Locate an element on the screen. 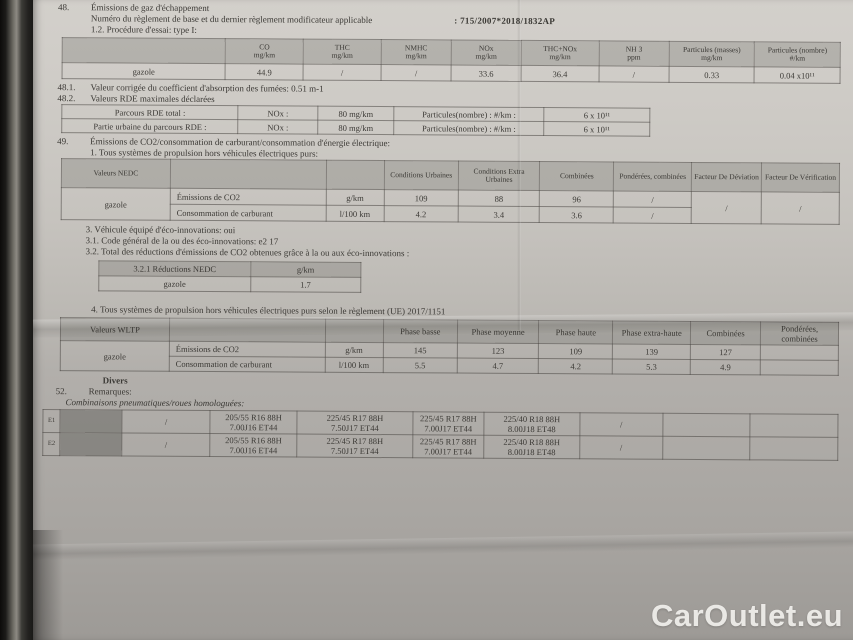  table-cell: Partie urbaine du parcours RDE : is located at coordinates (150, 126).